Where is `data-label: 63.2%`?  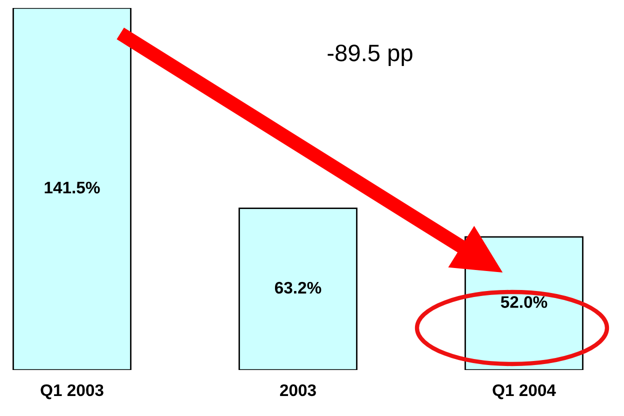 data-label: 63.2% is located at coordinates (298, 288).